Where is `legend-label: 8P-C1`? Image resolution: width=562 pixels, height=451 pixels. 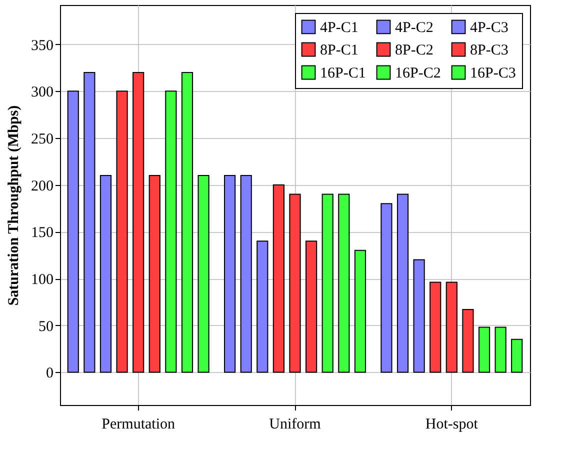 legend-label: 8P-C1 is located at coordinates (339, 50).